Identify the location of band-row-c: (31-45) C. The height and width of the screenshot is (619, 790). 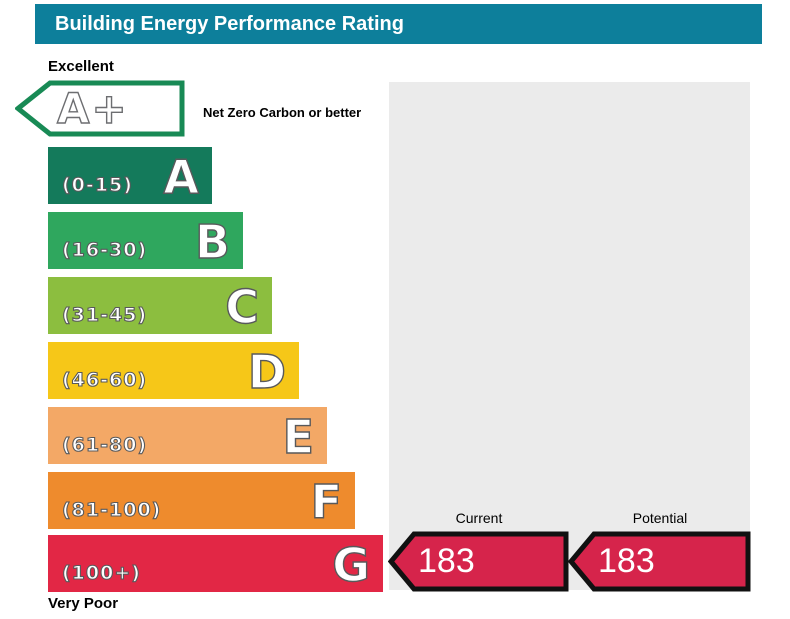
(160, 305).